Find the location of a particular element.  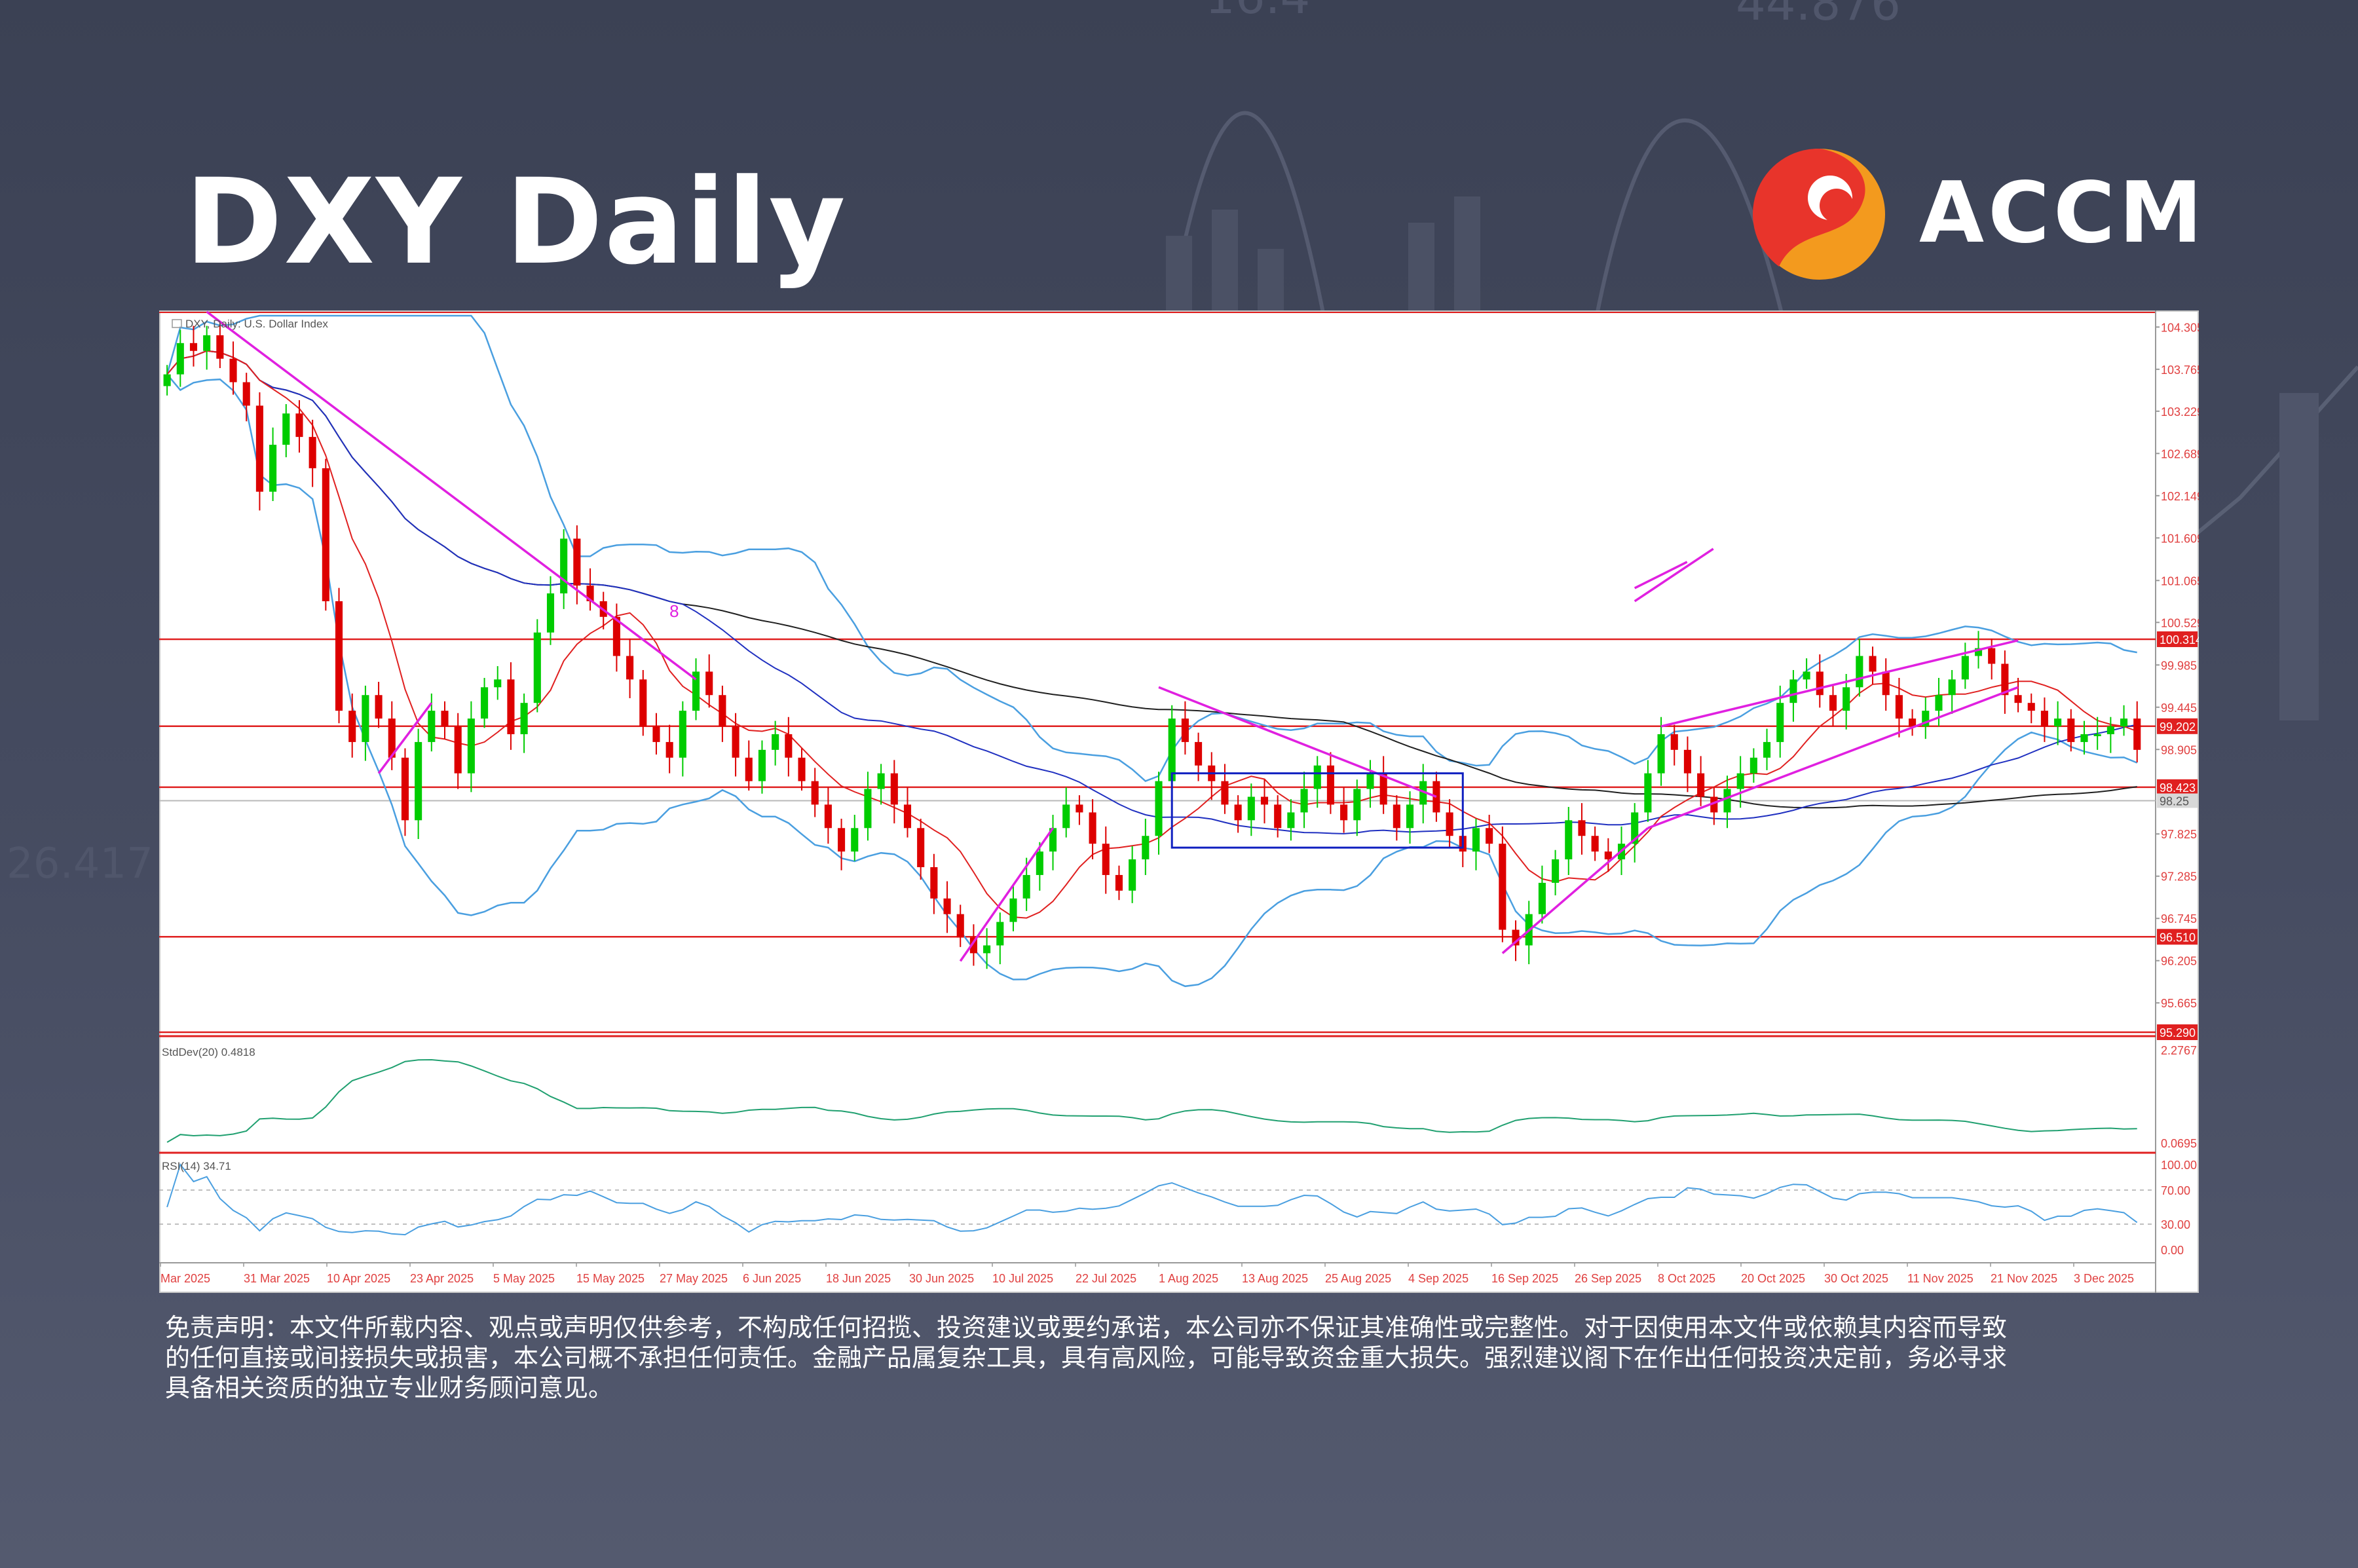

x-tick-label: 22 Jul 2025 is located at coordinates (1106, 1278).